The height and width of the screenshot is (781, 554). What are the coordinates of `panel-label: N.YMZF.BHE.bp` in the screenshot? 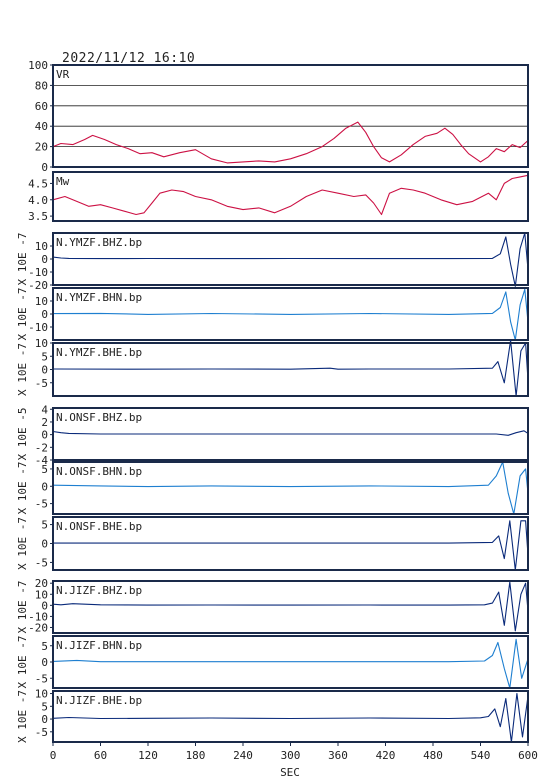 It's located at (99, 352).